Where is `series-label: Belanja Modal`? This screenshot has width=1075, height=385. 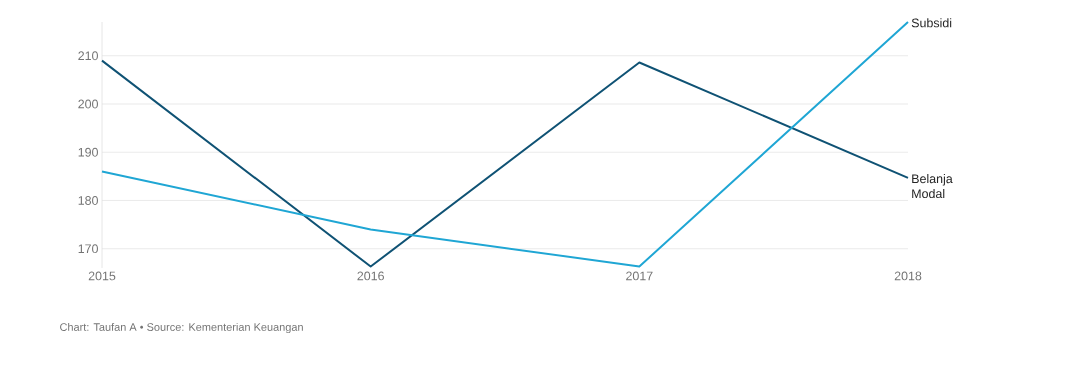 series-label: Belanja Modal is located at coordinates (932, 186).